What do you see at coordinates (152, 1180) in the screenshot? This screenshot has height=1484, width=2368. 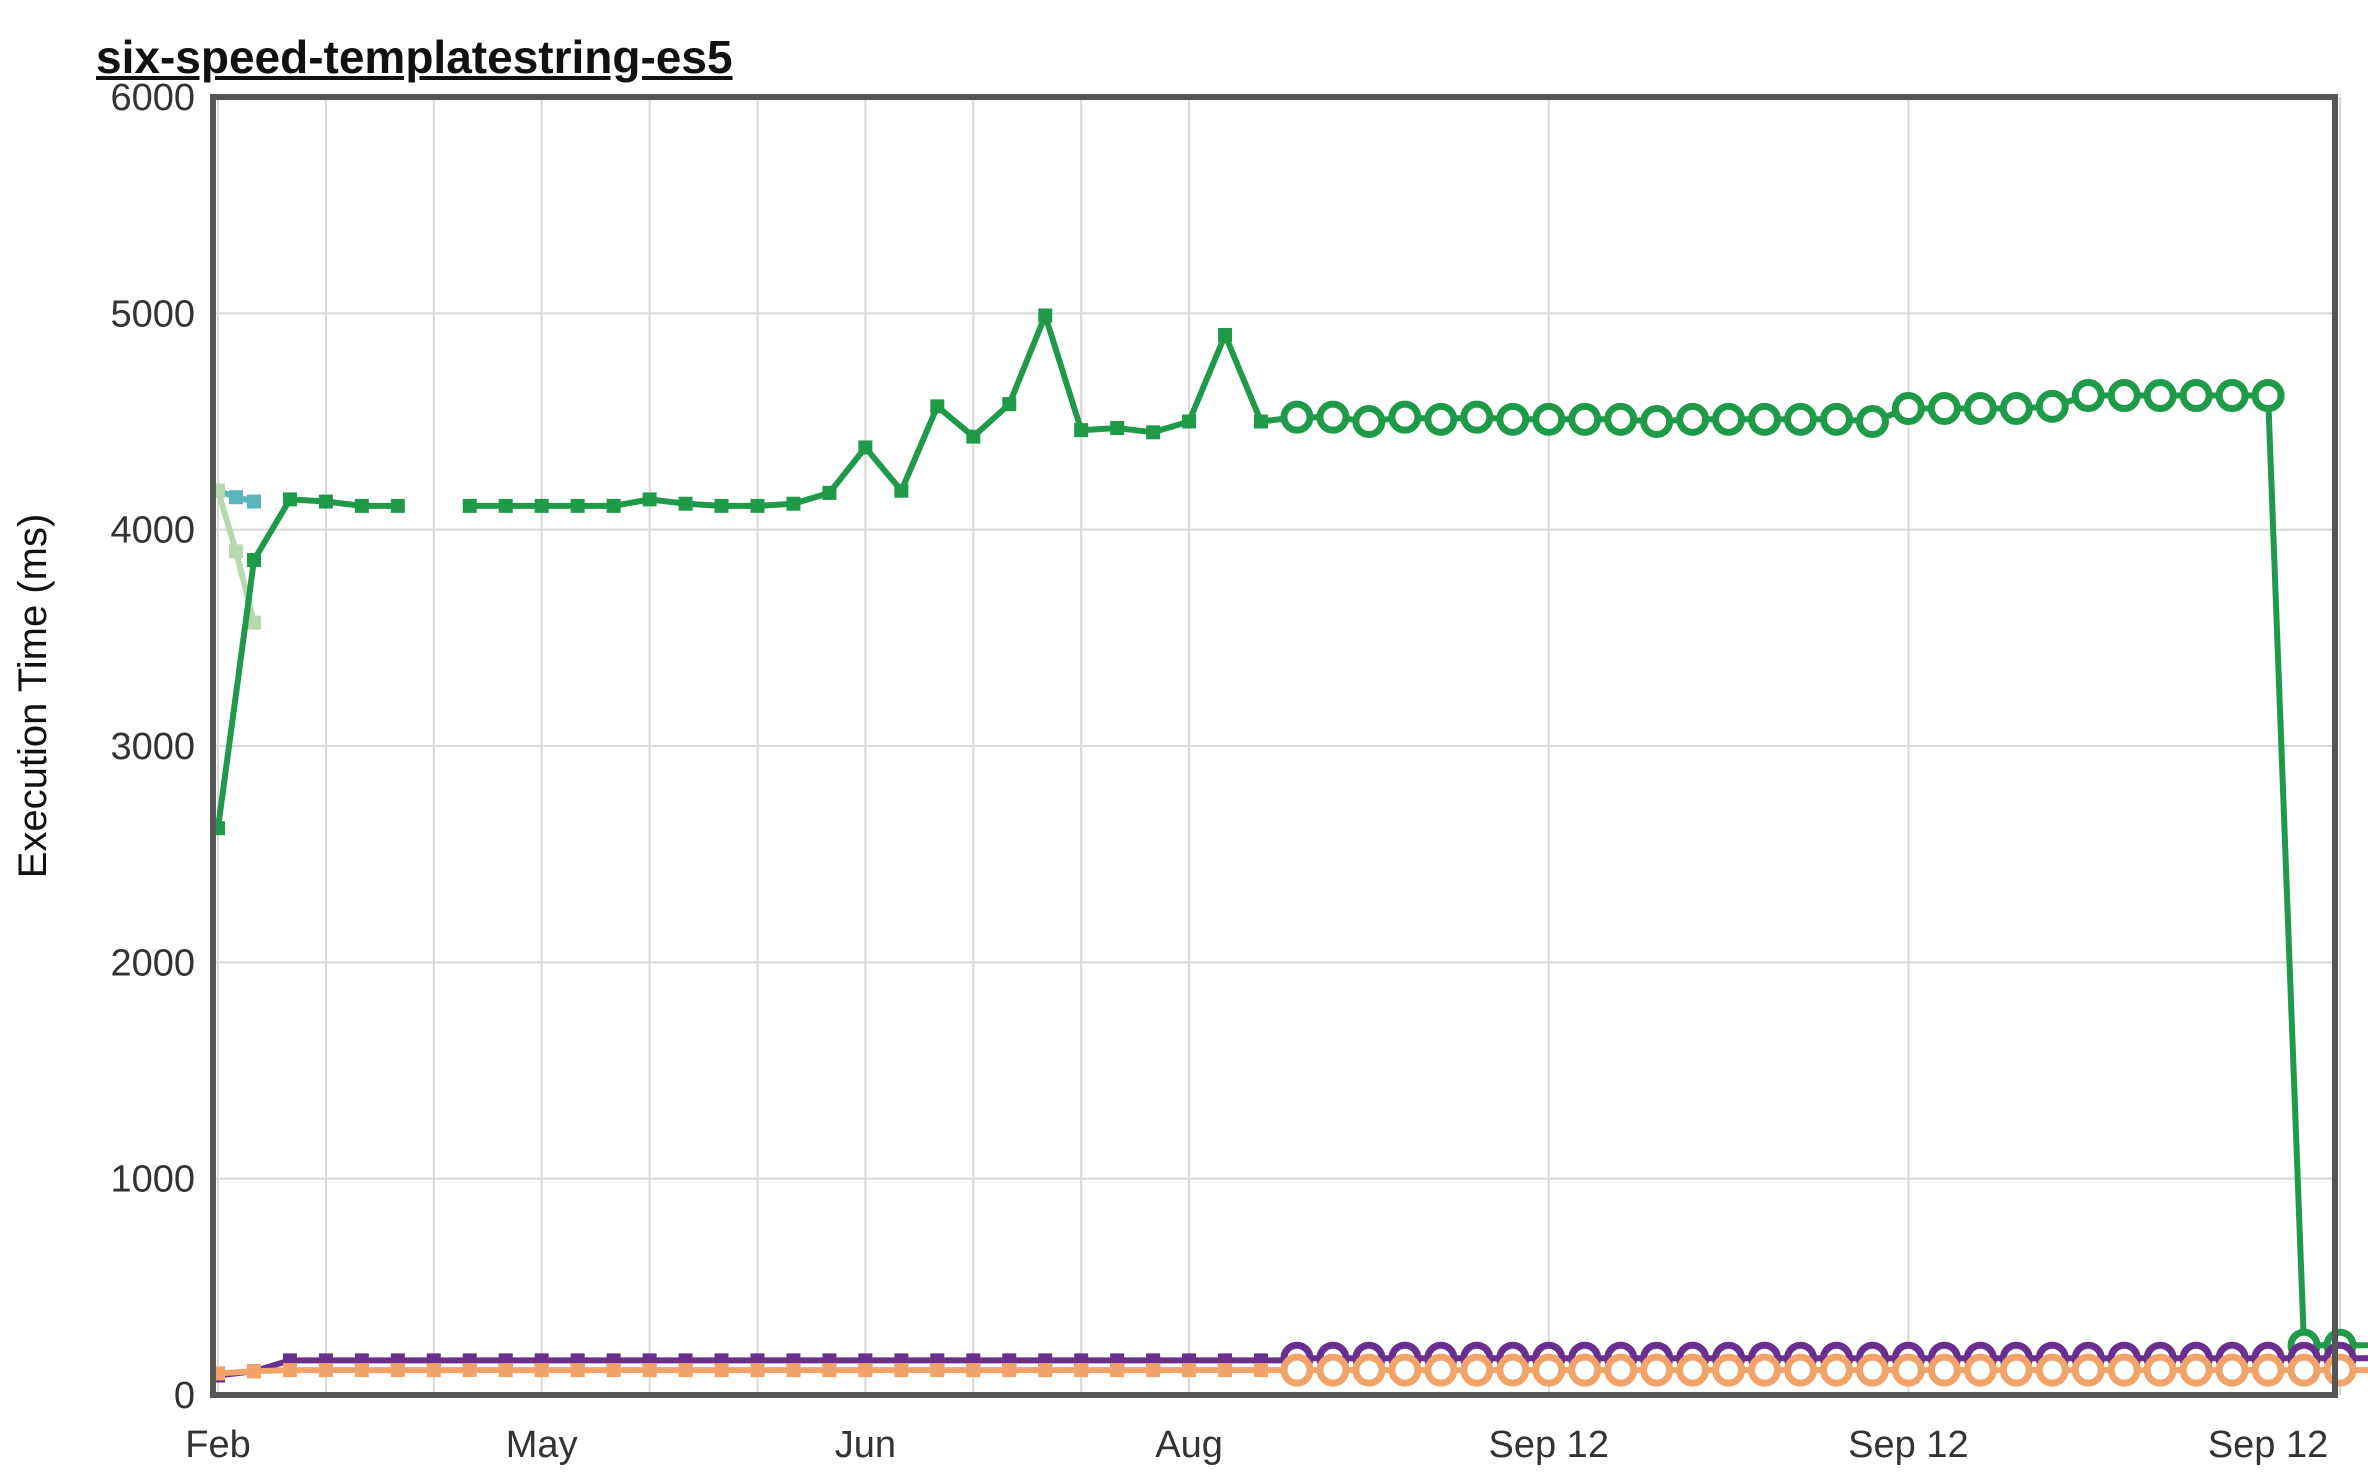 I see `y-tick-label: 1000` at bounding box center [152, 1180].